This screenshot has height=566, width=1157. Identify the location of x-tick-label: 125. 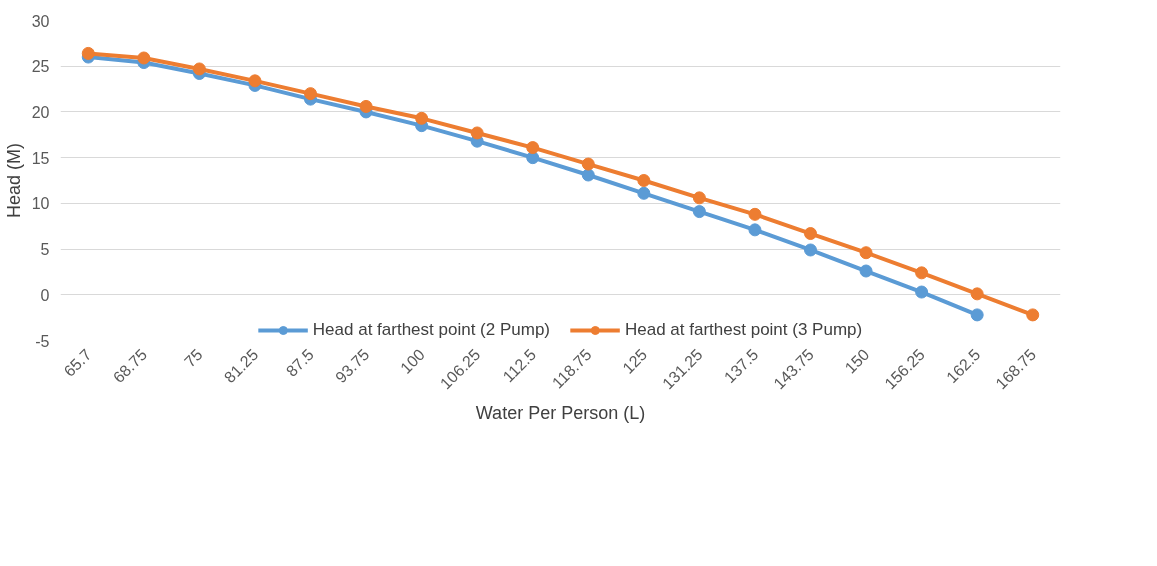
(635, 361).